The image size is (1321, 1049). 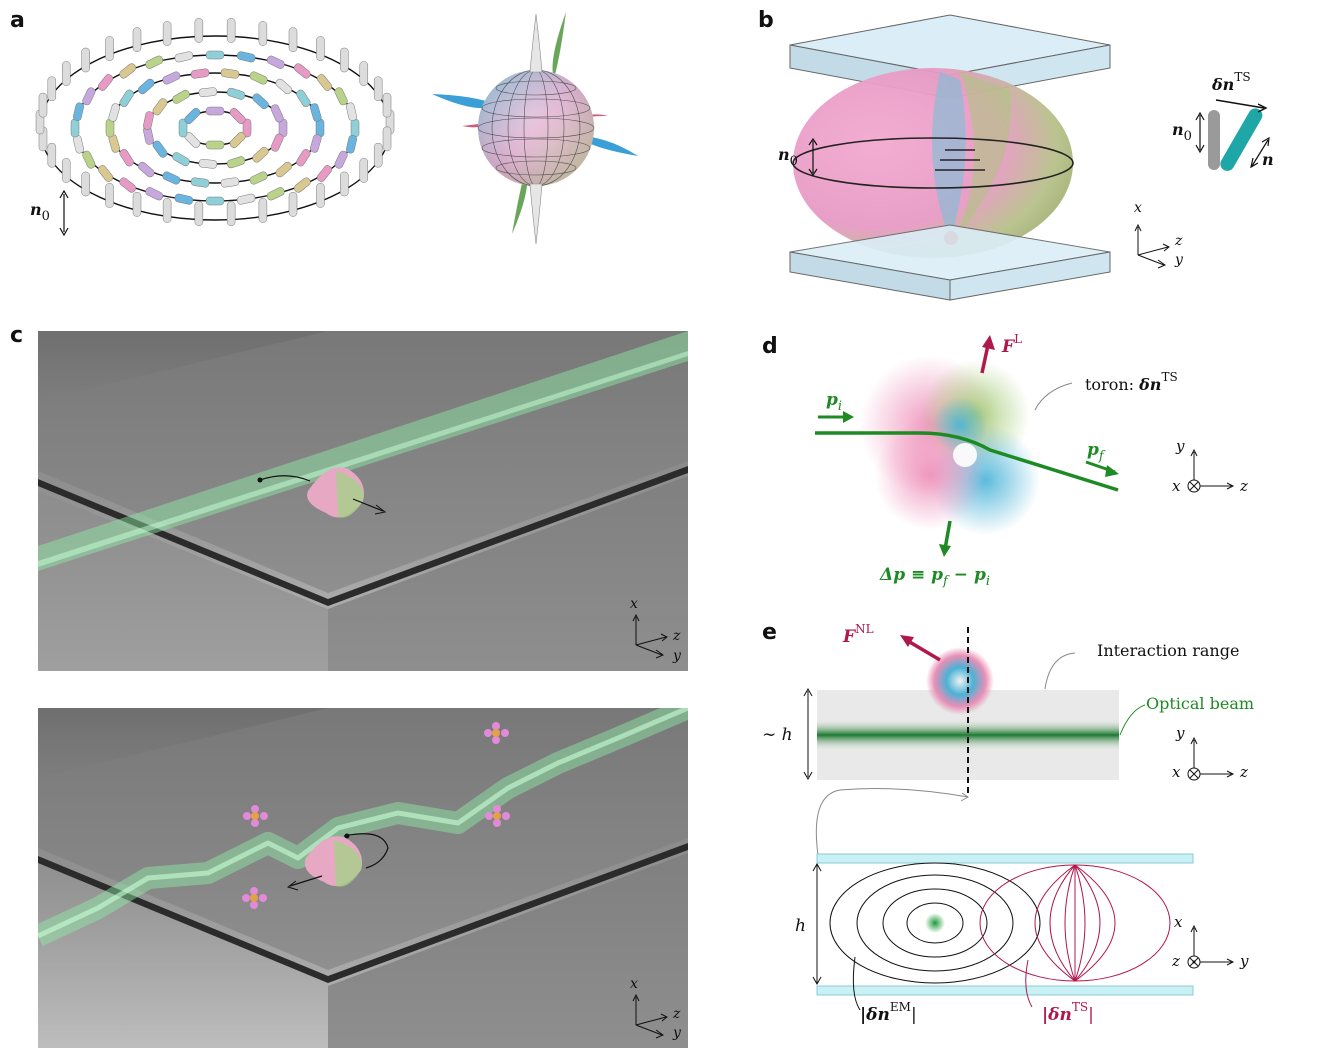 What do you see at coordinates (650, 1016) in the screenshot?
I see `axes-c-bottom` at bounding box center [650, 1016].